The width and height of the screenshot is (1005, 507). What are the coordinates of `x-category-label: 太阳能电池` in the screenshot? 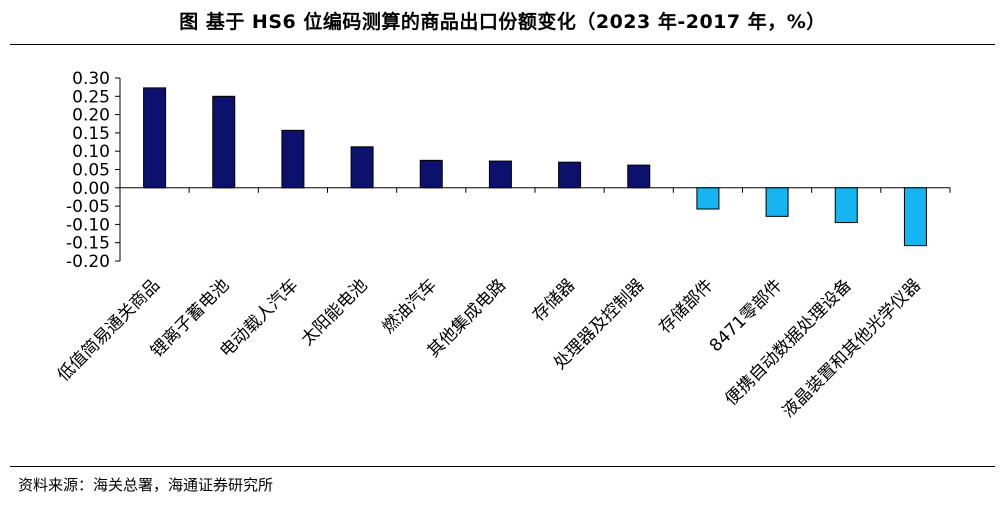 It's located at (334, 312).